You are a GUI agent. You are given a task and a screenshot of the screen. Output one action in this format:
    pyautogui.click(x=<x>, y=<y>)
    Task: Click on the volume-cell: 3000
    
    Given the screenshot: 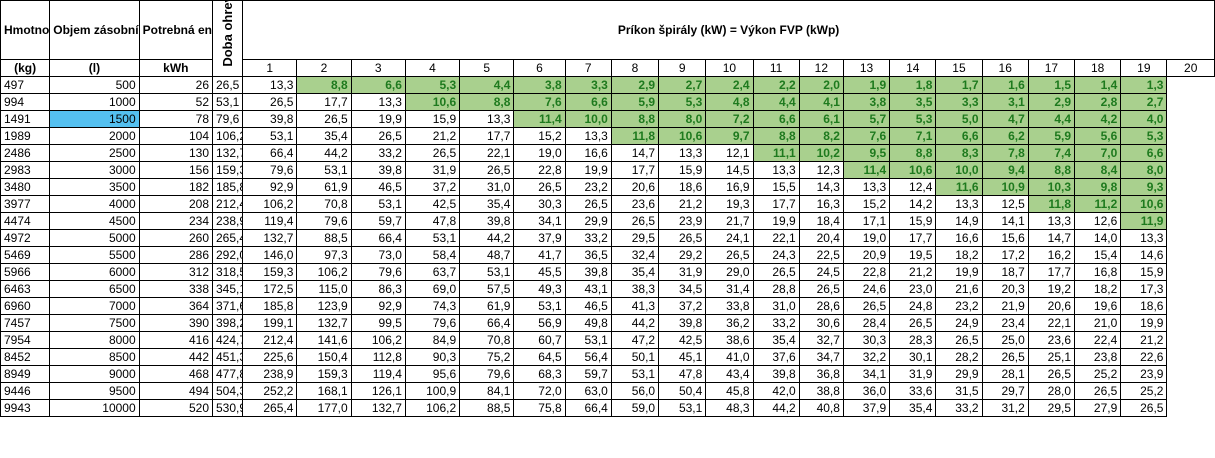 What is the action you would take?
    pyautogui.click(x=94, y=170)
    